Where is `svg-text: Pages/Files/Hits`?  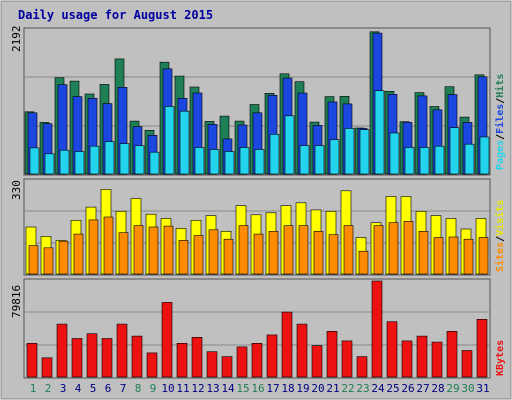
svg-text: Pages/Files/Hits is located at coordinates (500, 122).